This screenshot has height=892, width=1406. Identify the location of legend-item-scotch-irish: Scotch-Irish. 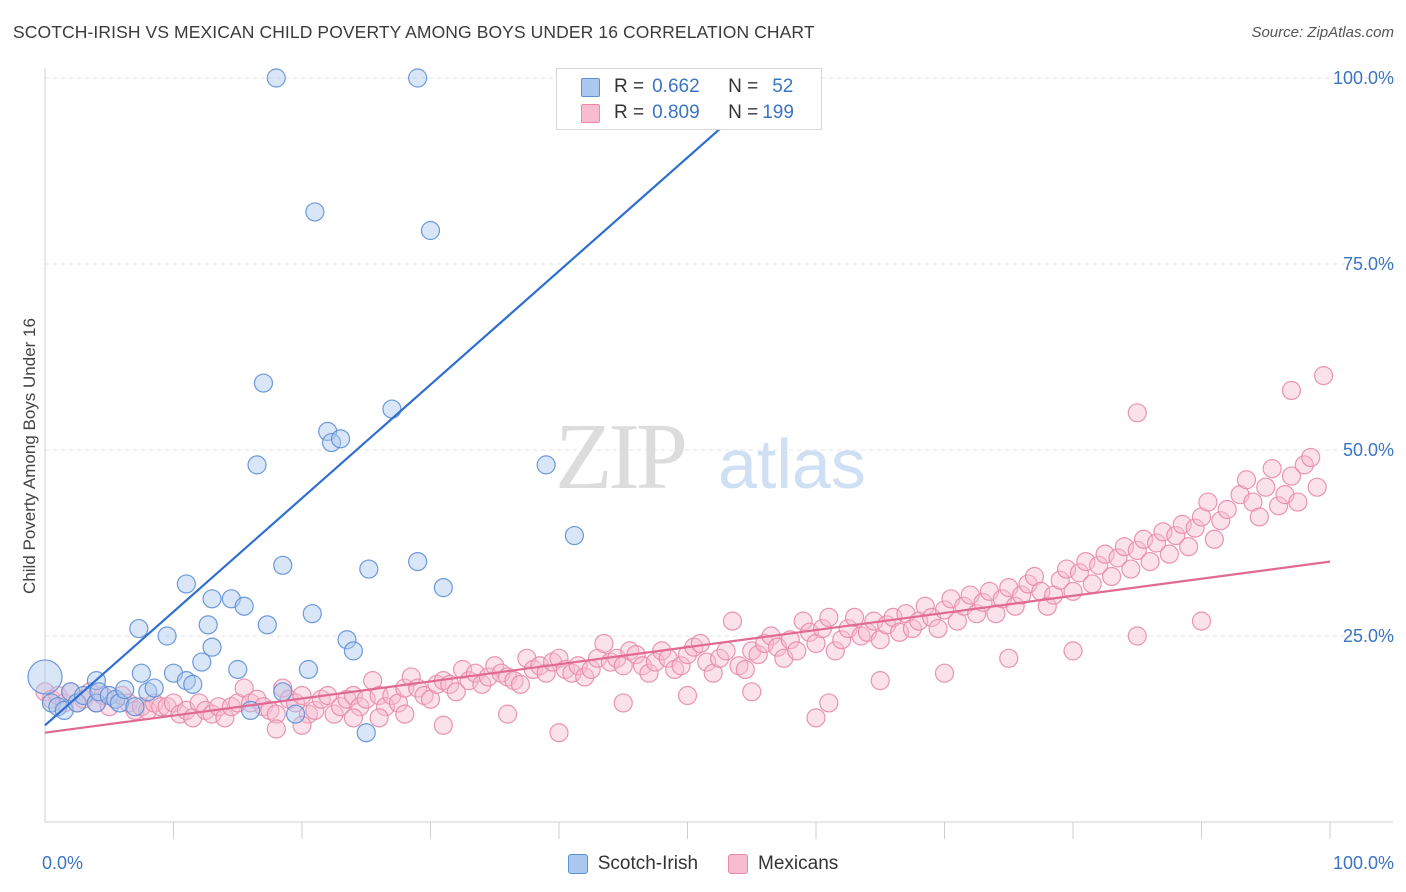
(633, 864).